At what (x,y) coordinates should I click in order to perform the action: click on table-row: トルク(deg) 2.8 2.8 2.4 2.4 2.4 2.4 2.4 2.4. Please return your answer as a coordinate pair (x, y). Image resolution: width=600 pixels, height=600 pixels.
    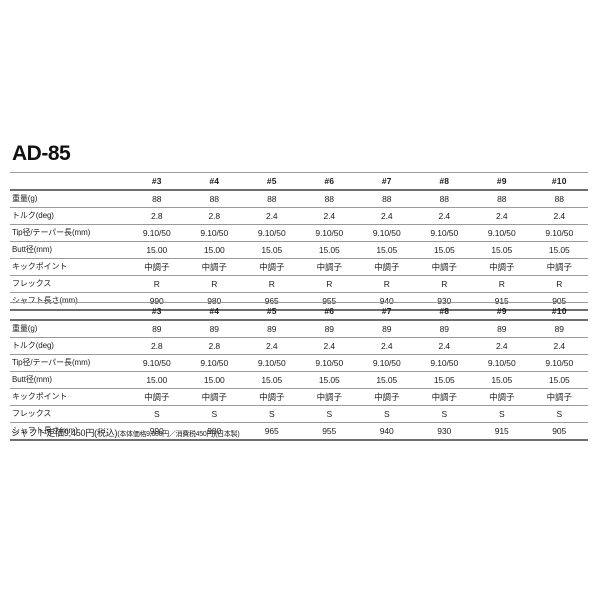
    Looking at the image, I should click on (299, 216).